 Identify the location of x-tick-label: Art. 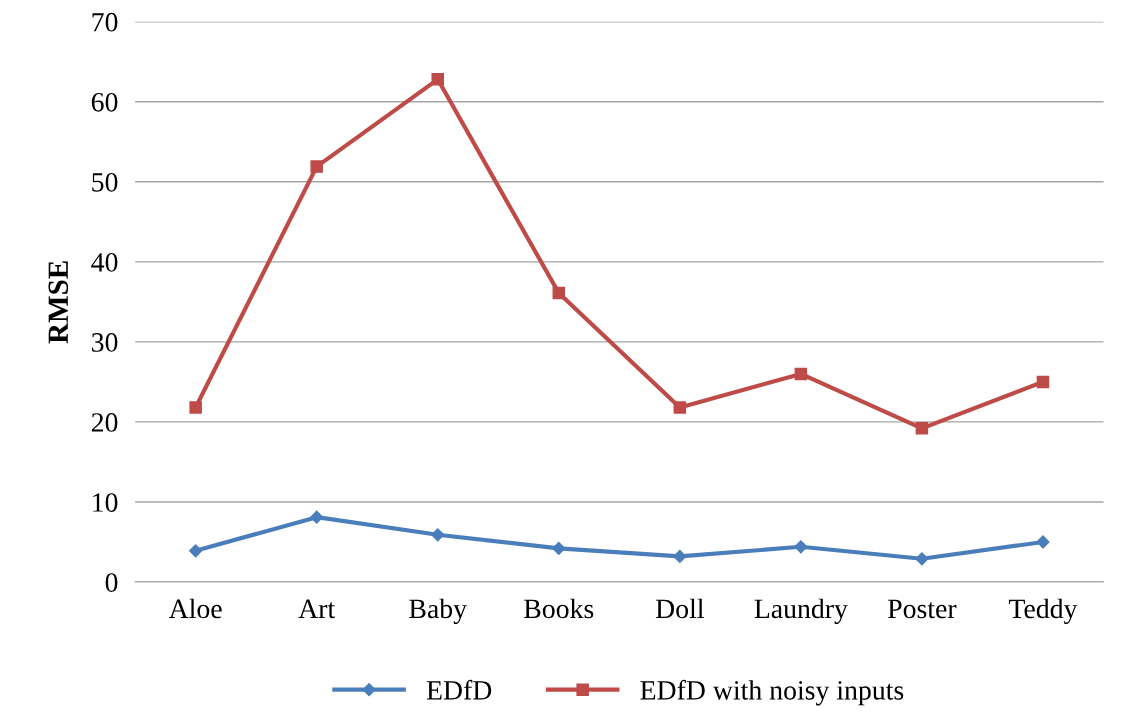
(317, 609).